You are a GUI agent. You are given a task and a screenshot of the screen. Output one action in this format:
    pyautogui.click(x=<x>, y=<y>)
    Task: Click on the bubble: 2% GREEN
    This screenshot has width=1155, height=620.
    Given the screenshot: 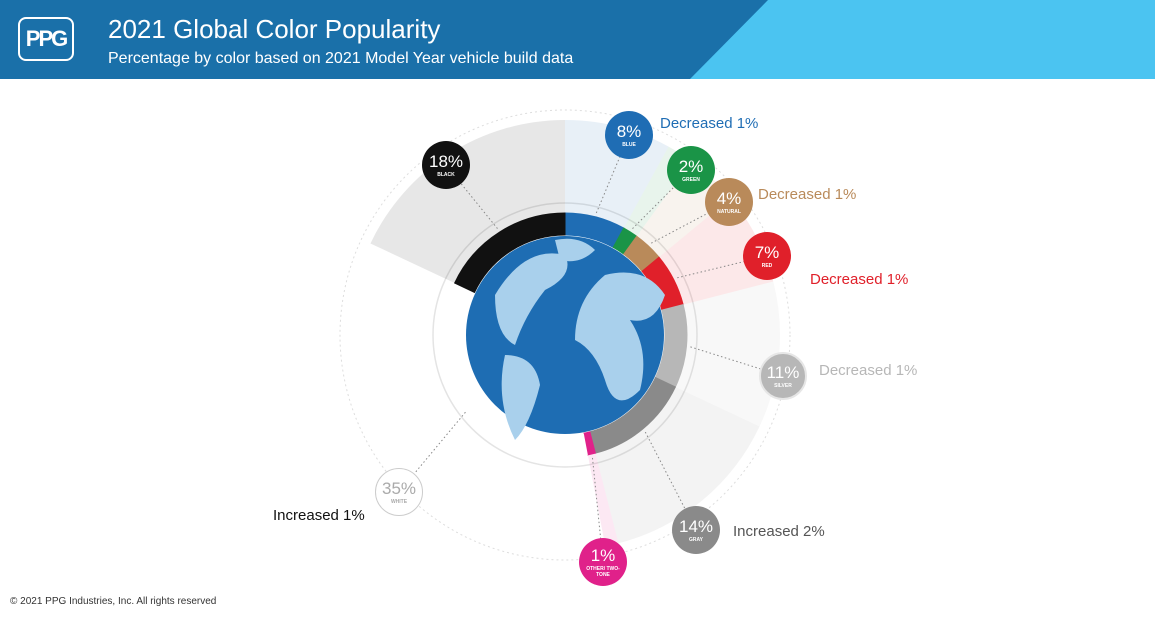 What is the action you would take?
    pyautogui.click(x=691, y=170)
    